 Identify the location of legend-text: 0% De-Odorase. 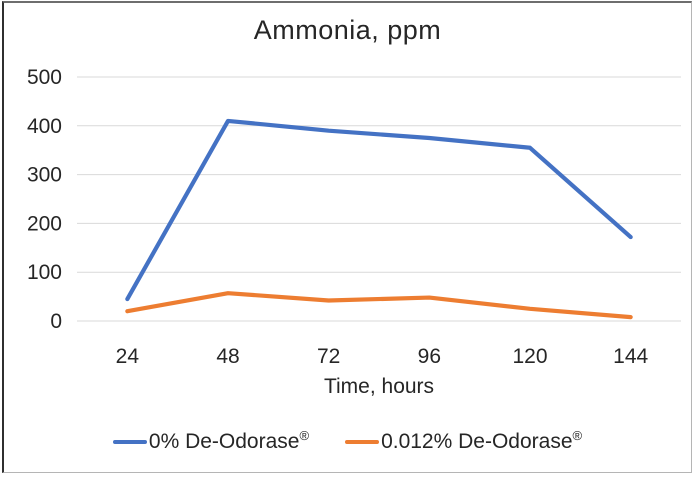
(224, 441).